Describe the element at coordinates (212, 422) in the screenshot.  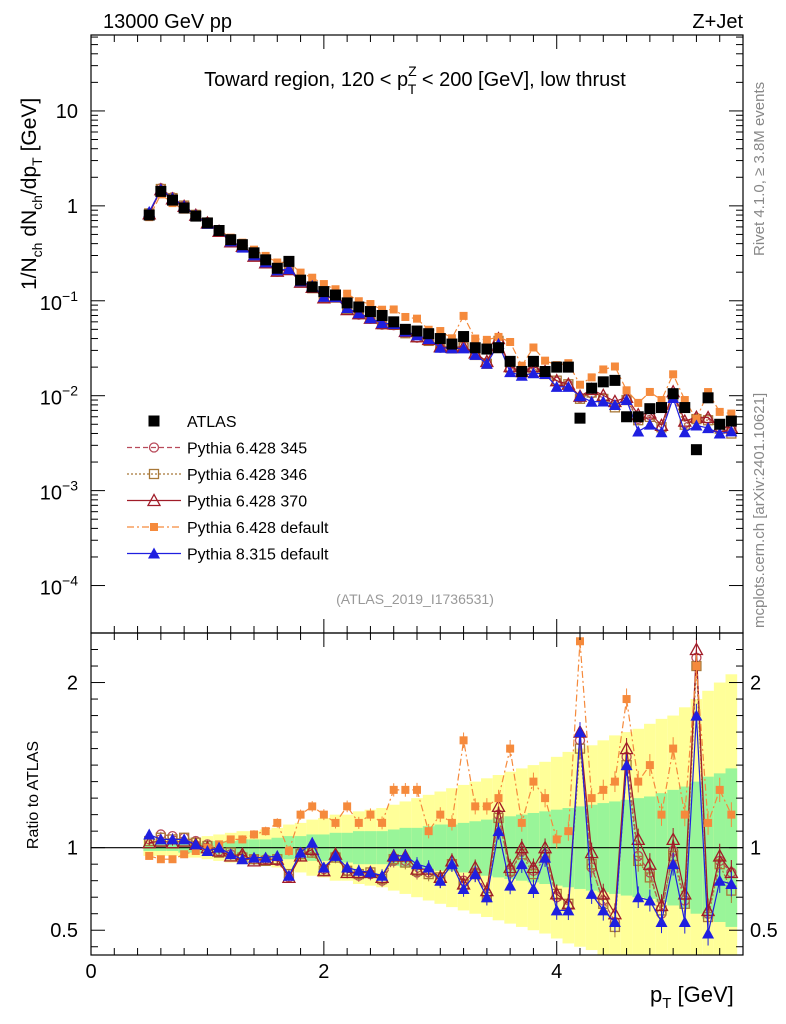
I see `legend-label: ATLAS` at that location.